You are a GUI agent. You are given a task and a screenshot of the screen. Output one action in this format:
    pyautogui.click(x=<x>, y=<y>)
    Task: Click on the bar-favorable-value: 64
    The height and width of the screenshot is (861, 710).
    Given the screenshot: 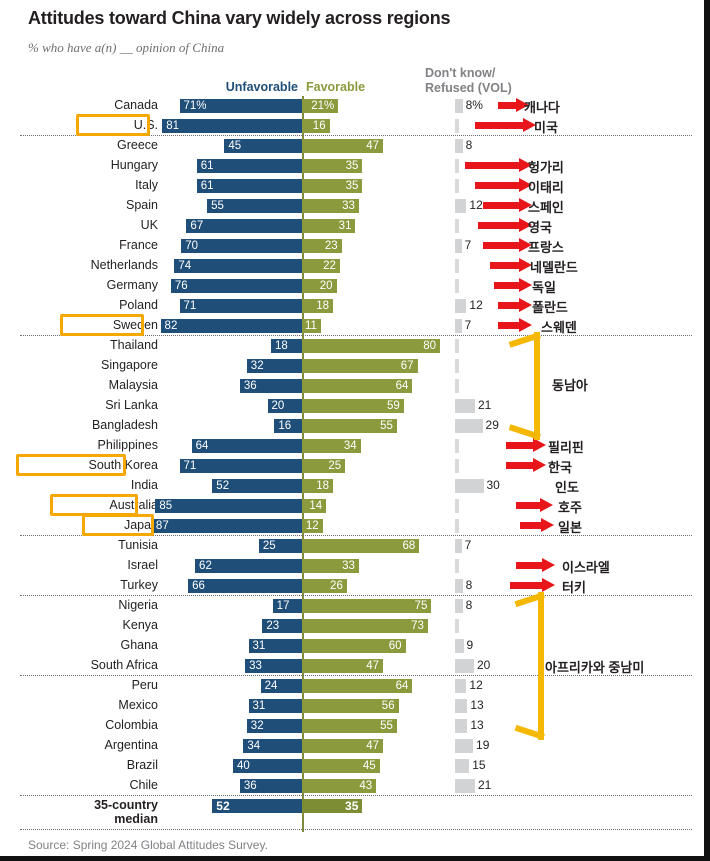 What is the action you would take?
    pyautogui.click(x=402, y=386)
    